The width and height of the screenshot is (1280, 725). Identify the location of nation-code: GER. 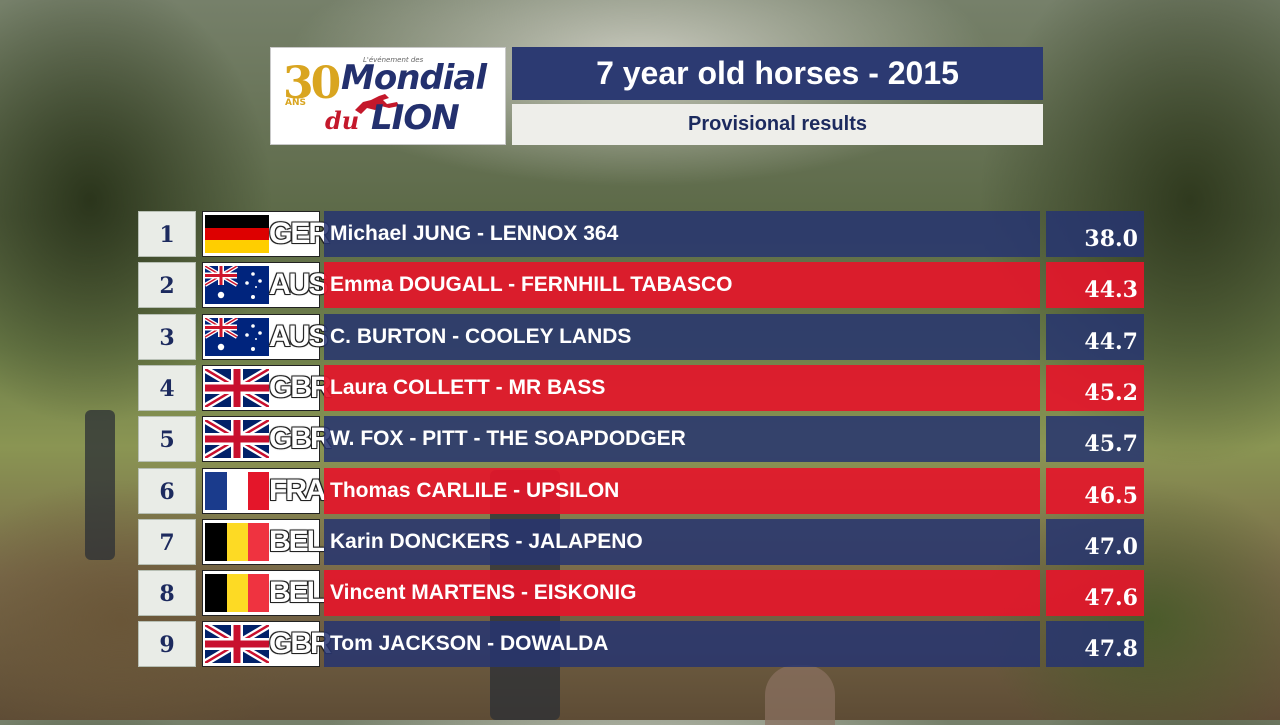
(299, 233).